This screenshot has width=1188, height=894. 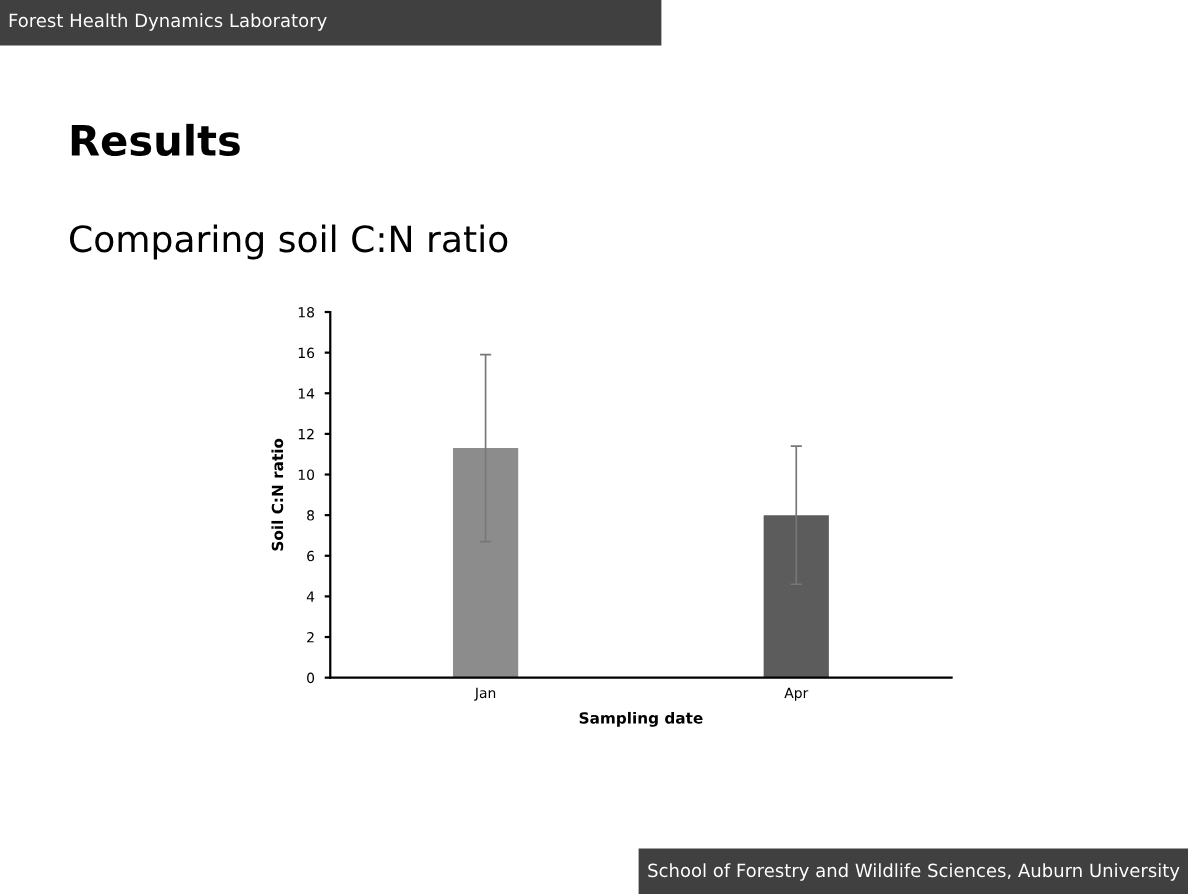 What do you see at coordinates (289, 242) in the screenshot?
I see `chart-subtitle: Comparing soil C:N ratio` at bounding box center [289, 242].